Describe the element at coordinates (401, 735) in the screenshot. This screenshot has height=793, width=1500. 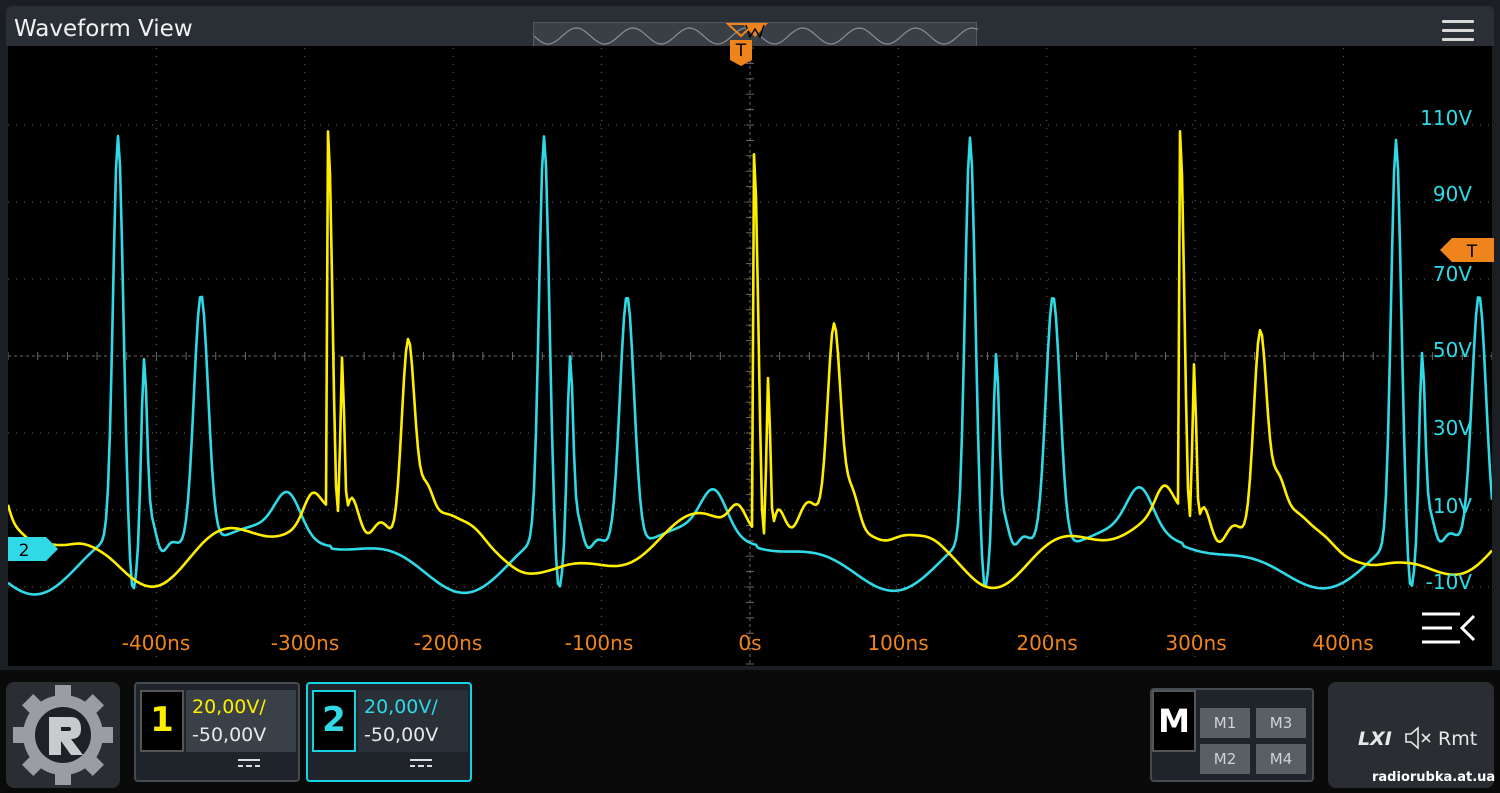
I see `channel2-offset: -50,00V` at that location.